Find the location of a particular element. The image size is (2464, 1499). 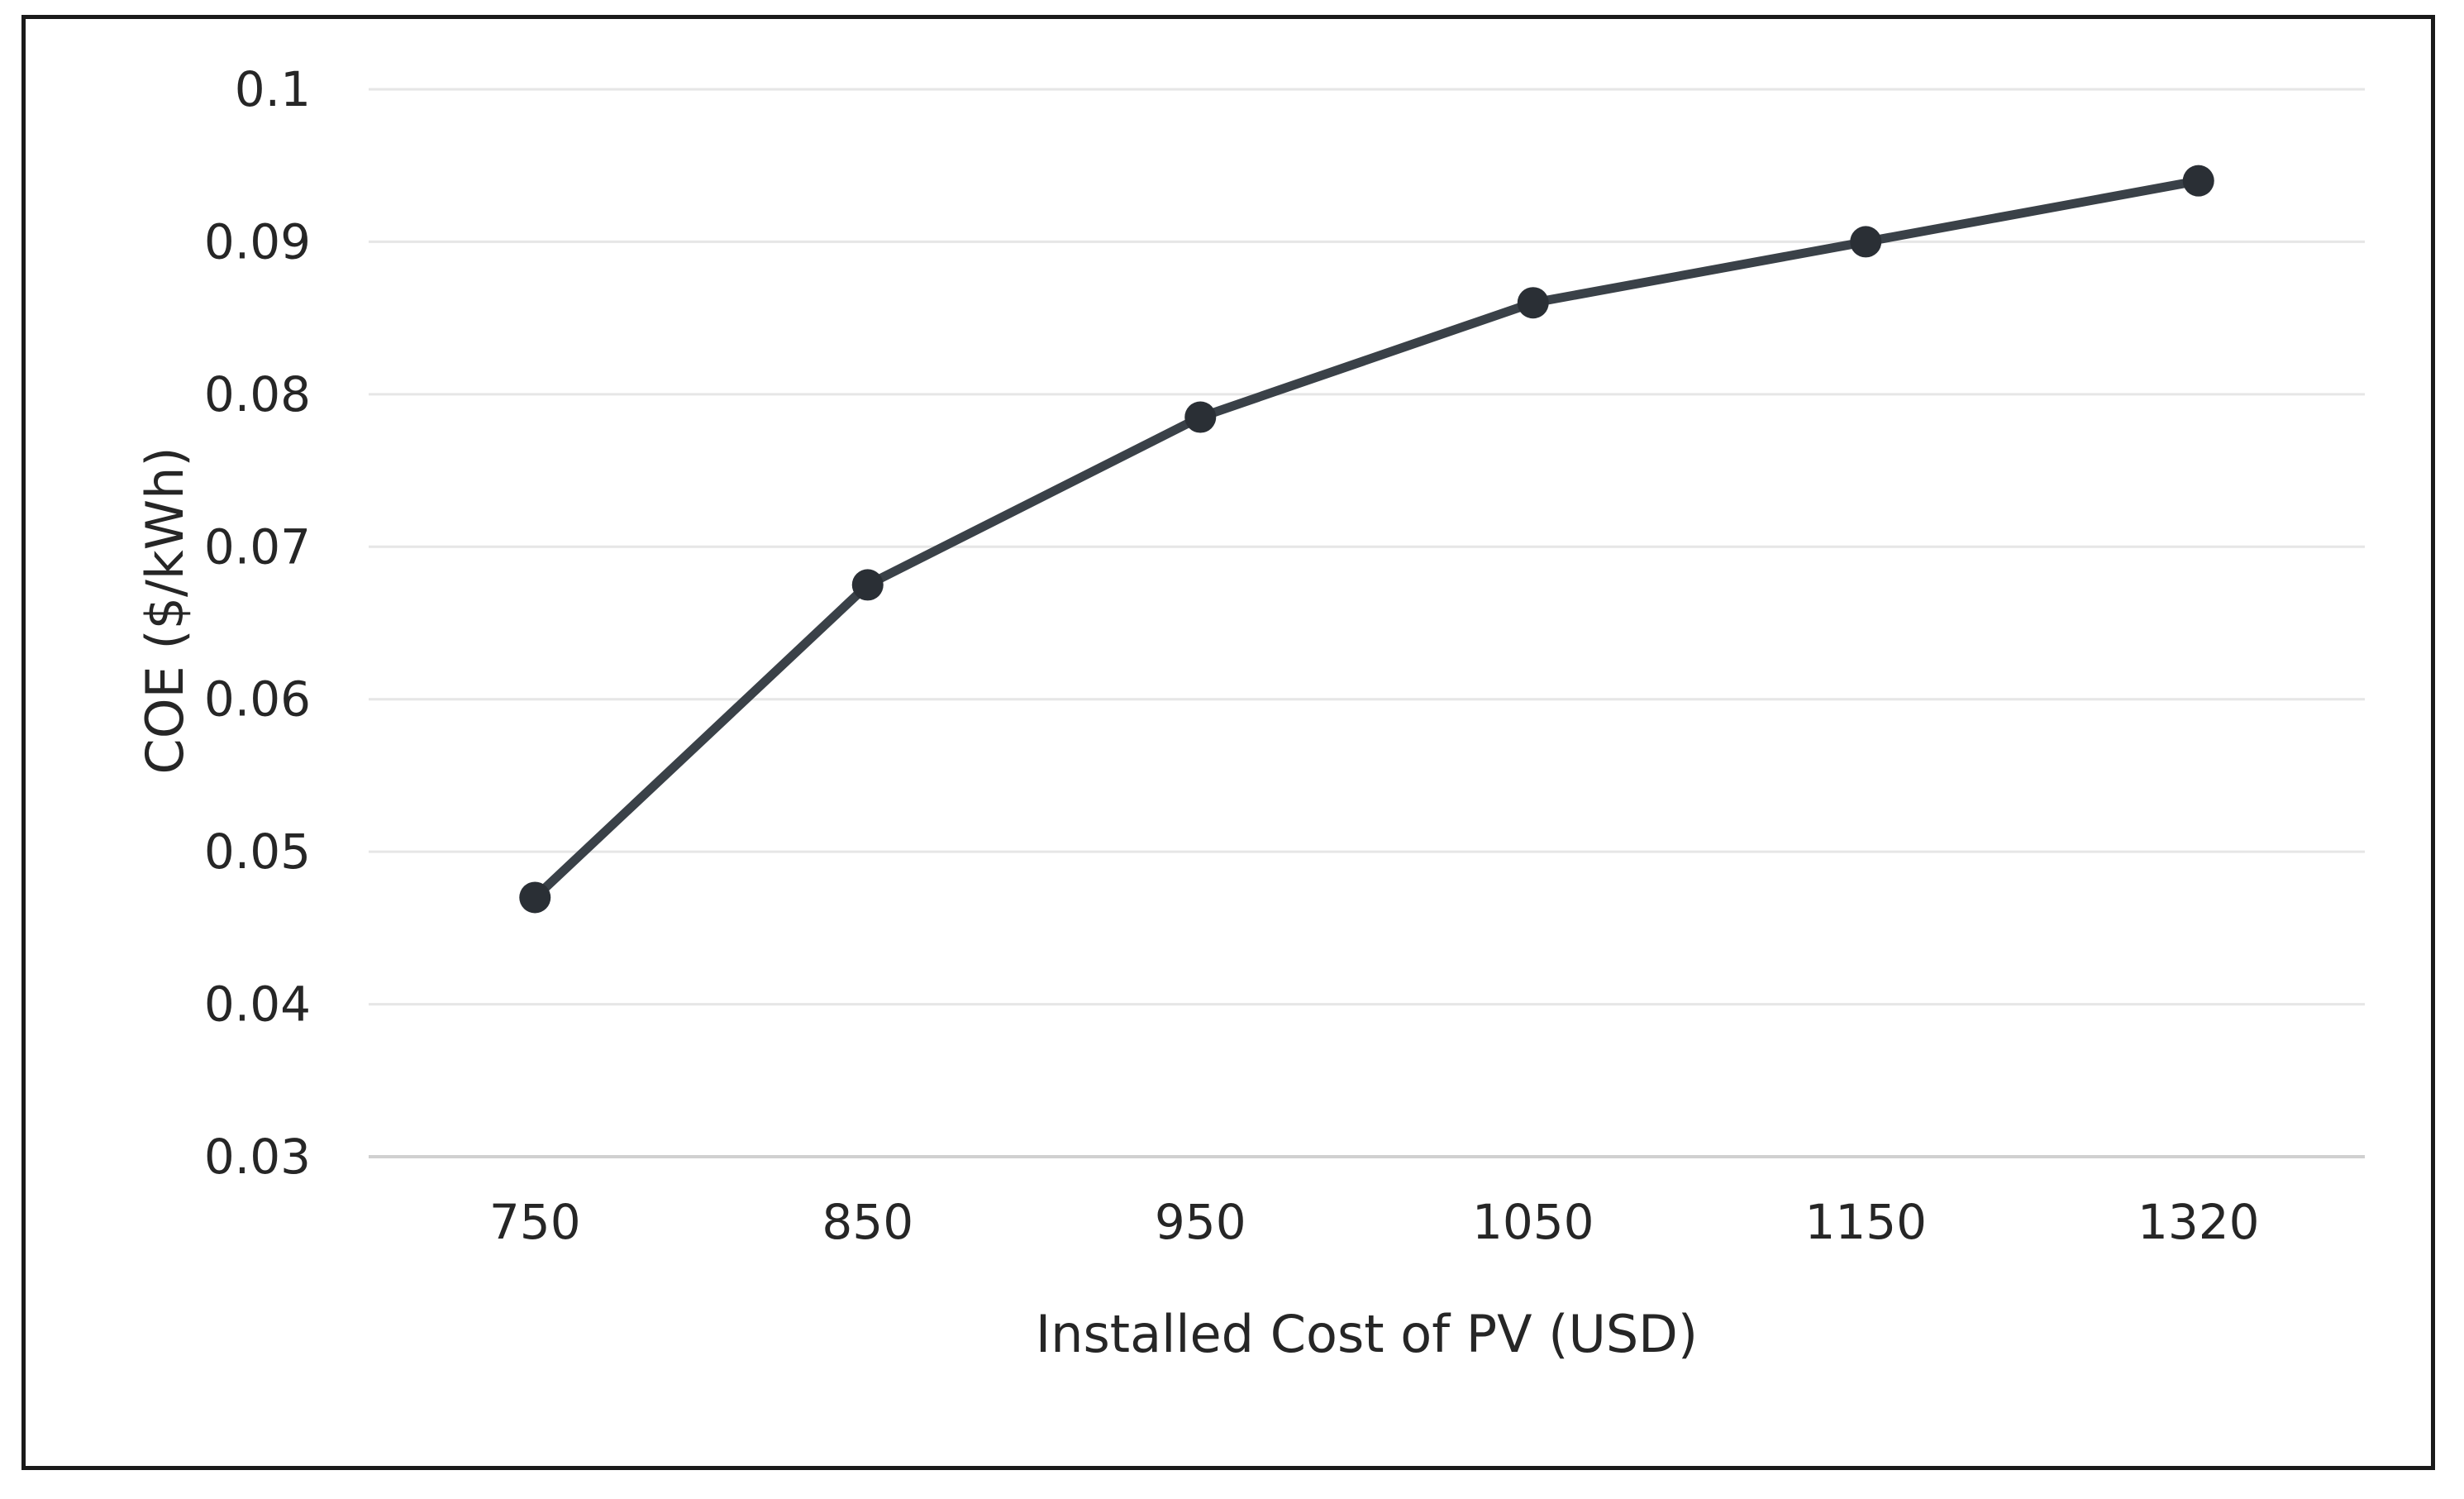

x-tick-label: 950 is located at coordinates (1200, 1222).